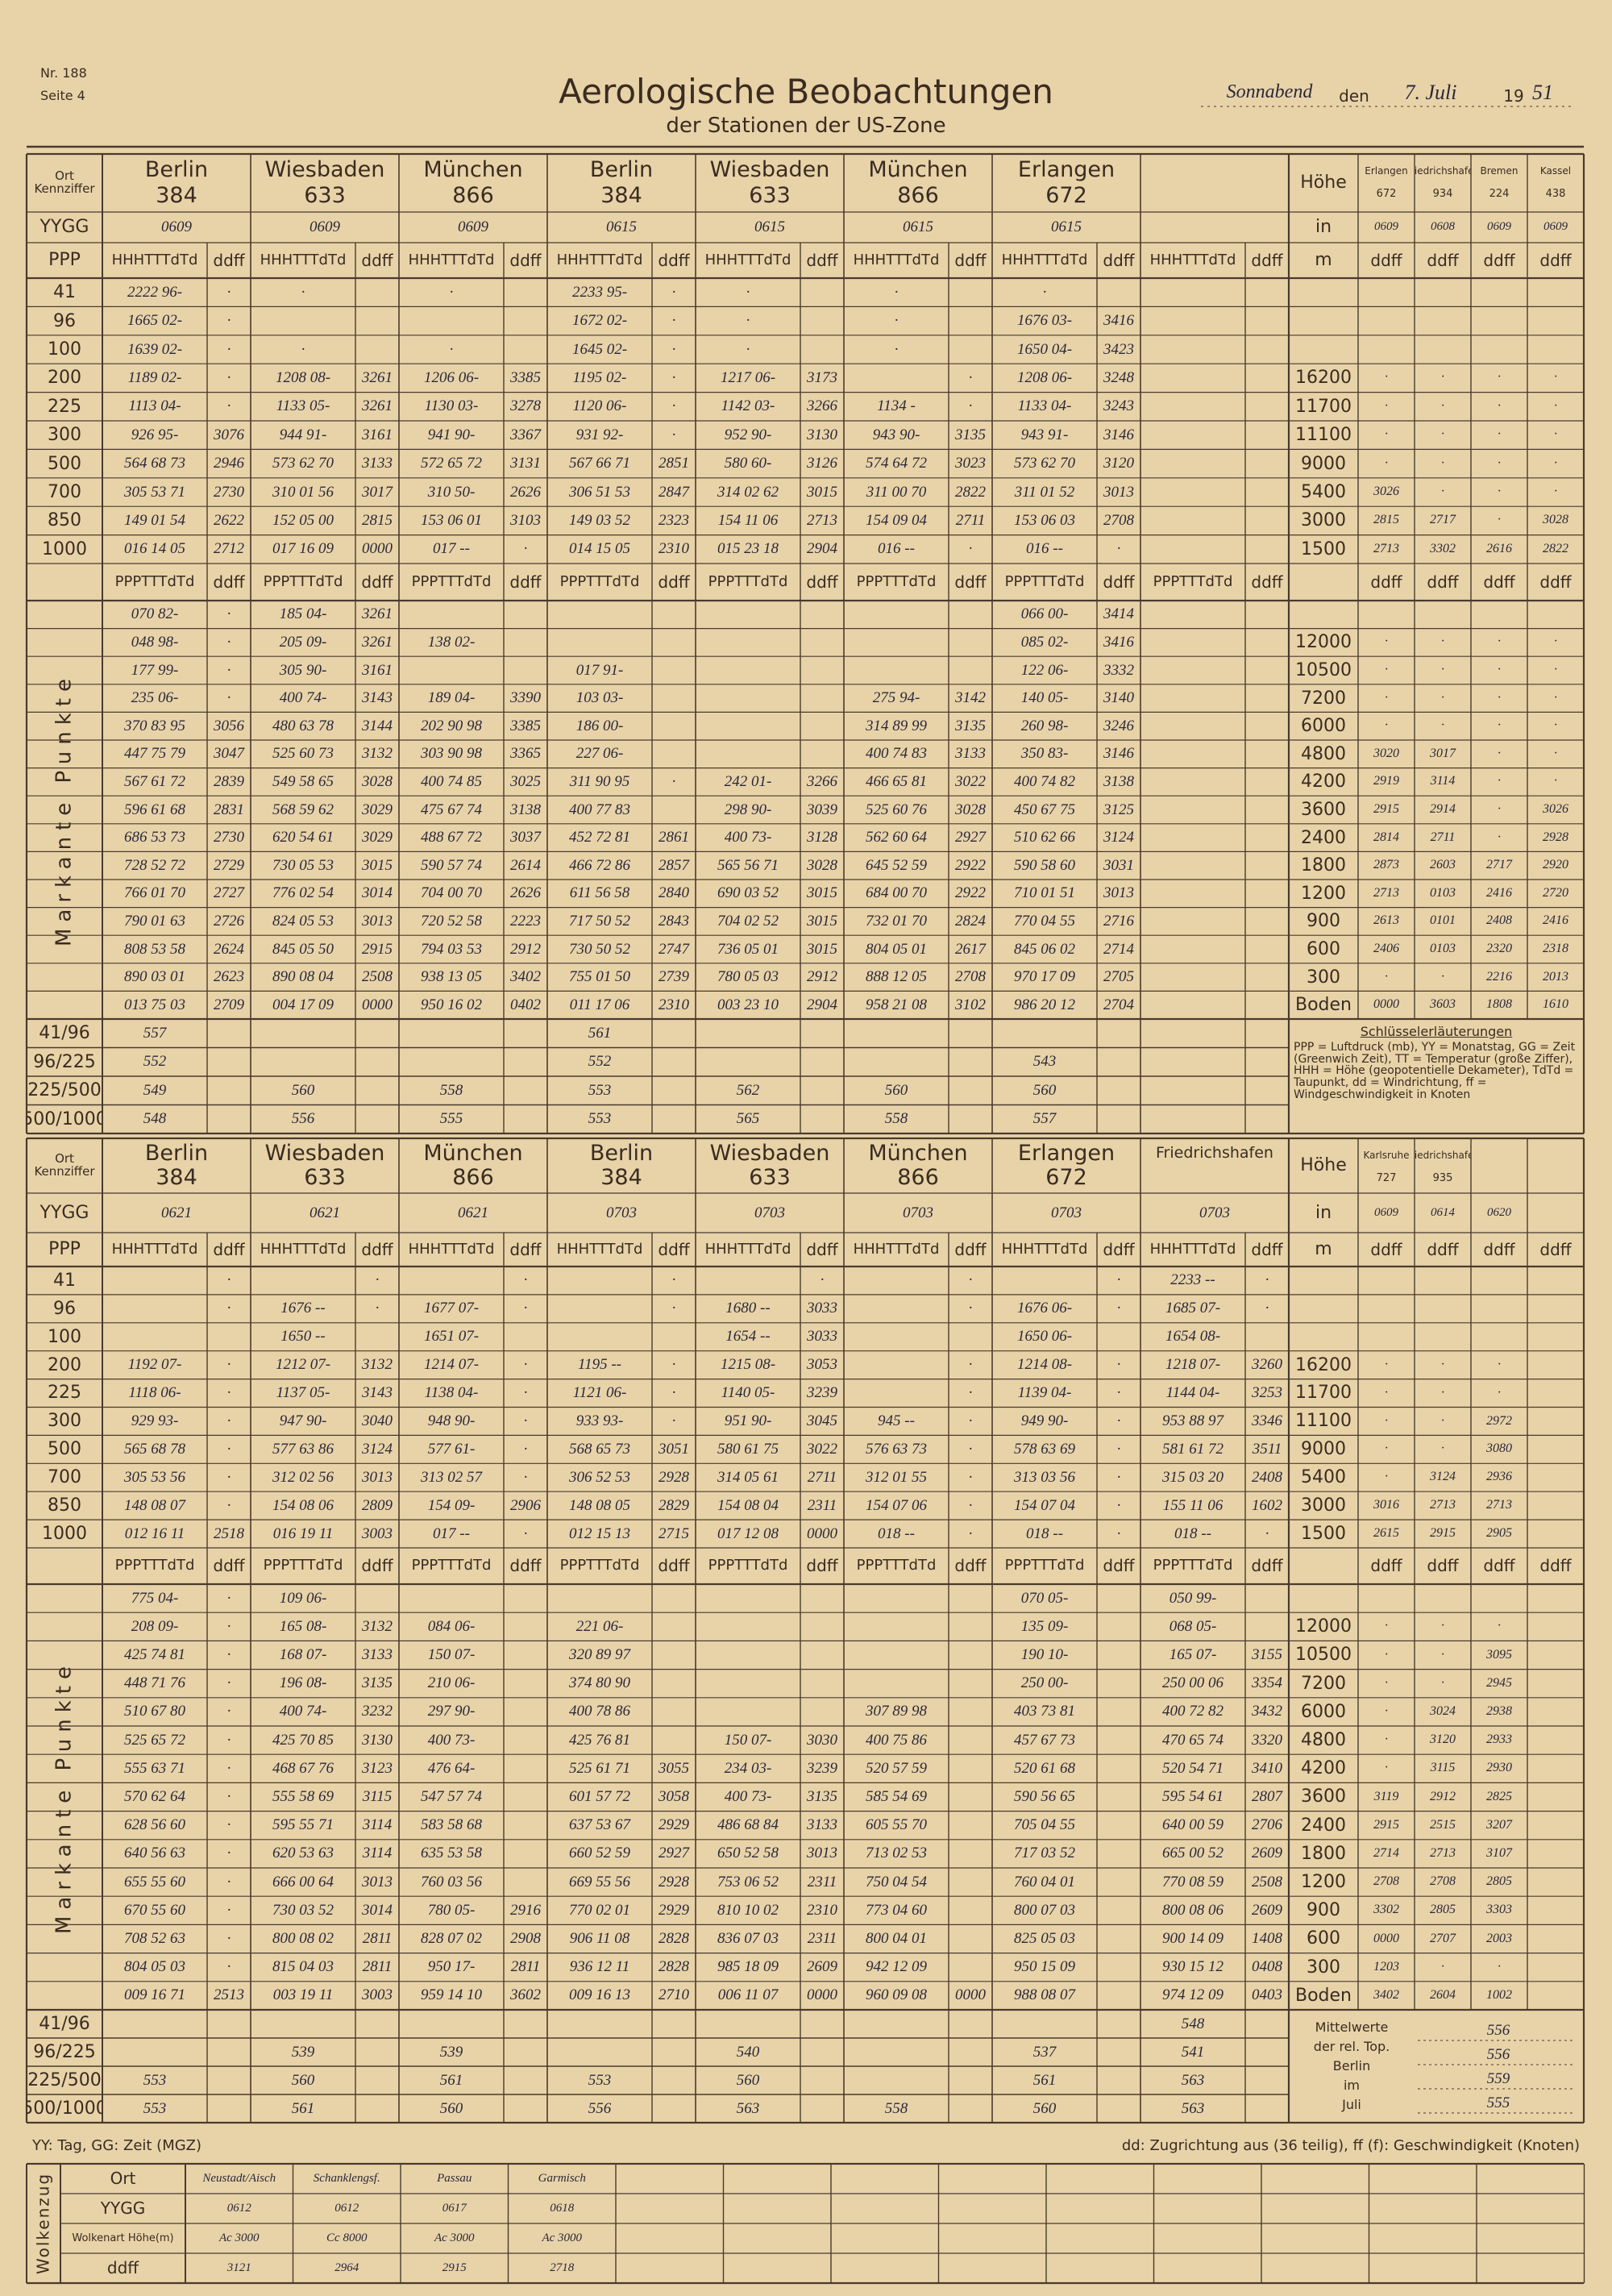  Describe the element at coordinates (1193, 1910) in the screenshot. I see `value: 800 08 06` at that location.